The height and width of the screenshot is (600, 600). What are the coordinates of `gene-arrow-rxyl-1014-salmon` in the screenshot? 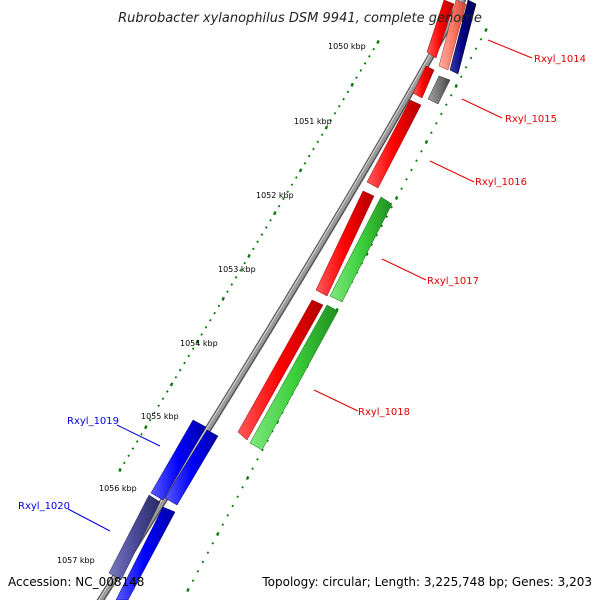 It's located at (452, 35).